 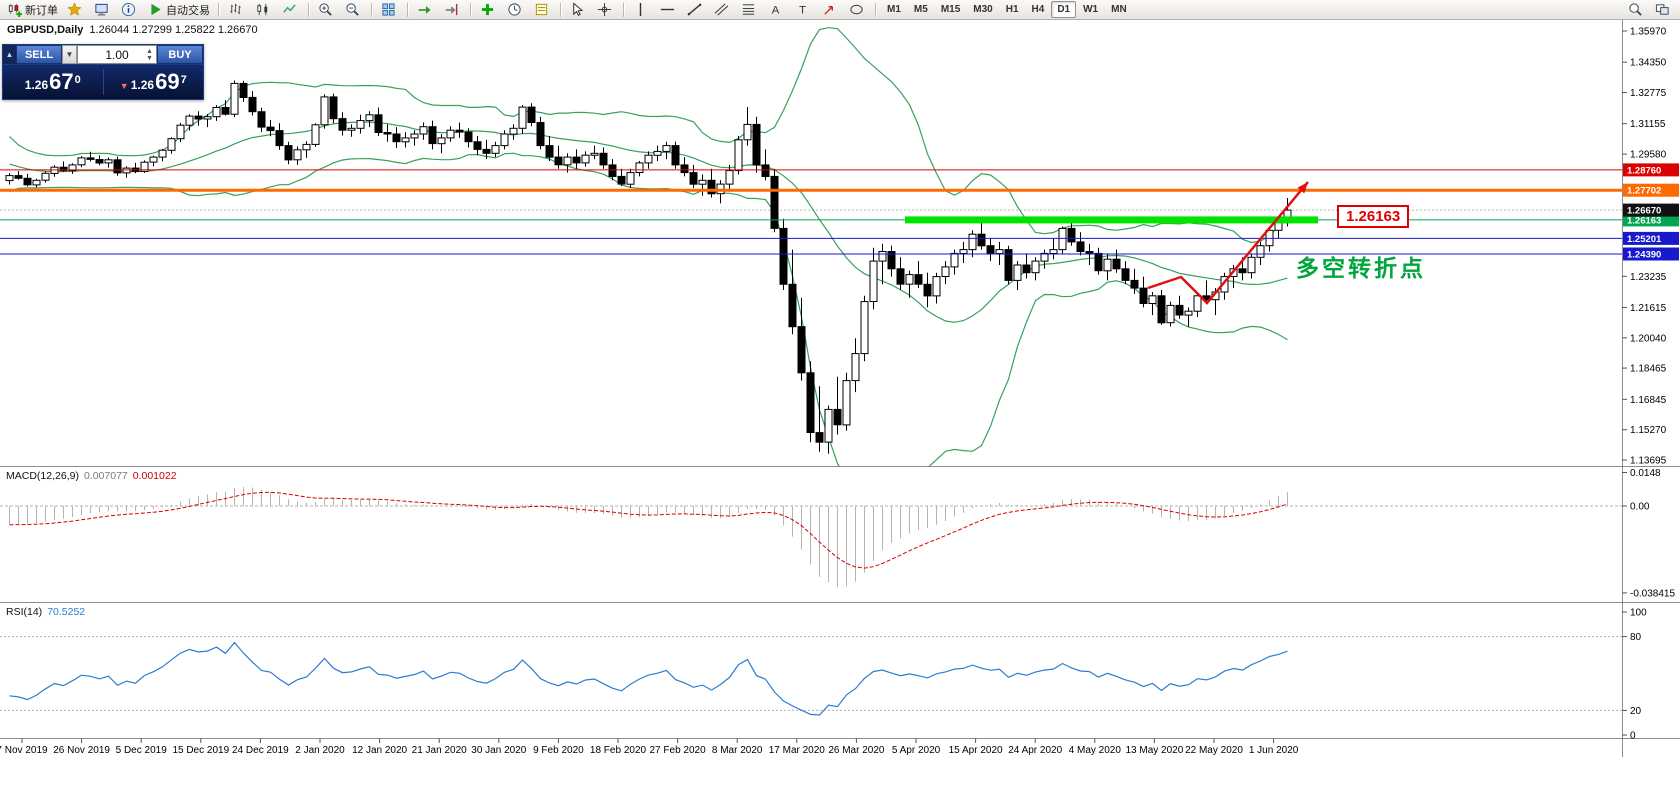 What do you see at coordinates (39, 54) in the screenshot?
I see `sell-button: SELL` at bounding box center [39, 54].